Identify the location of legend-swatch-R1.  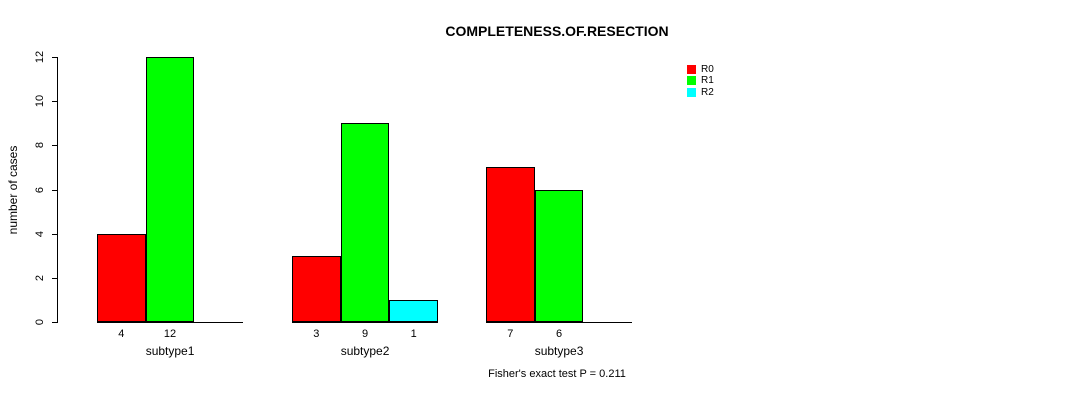
(691, 81).